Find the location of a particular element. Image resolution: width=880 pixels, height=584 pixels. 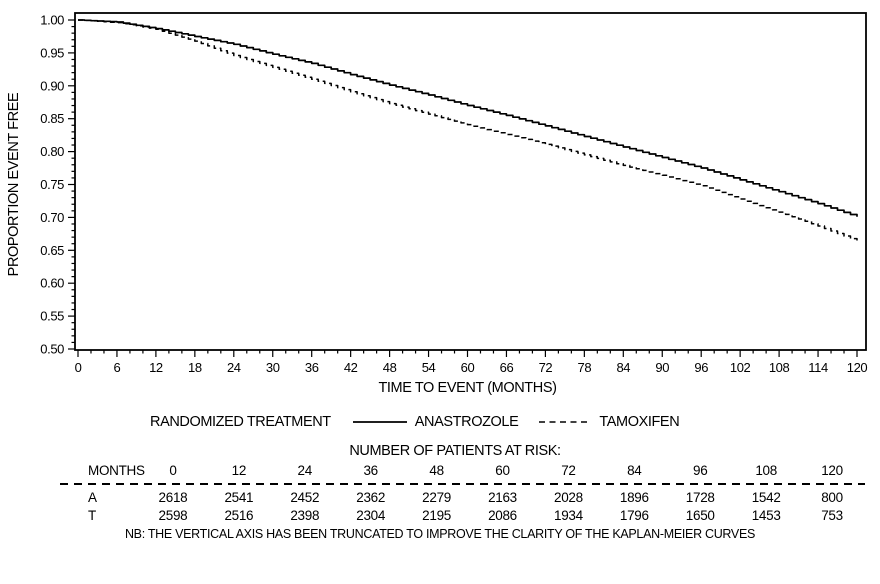

risk-count: 1650 is located at coordinates (700, 515).